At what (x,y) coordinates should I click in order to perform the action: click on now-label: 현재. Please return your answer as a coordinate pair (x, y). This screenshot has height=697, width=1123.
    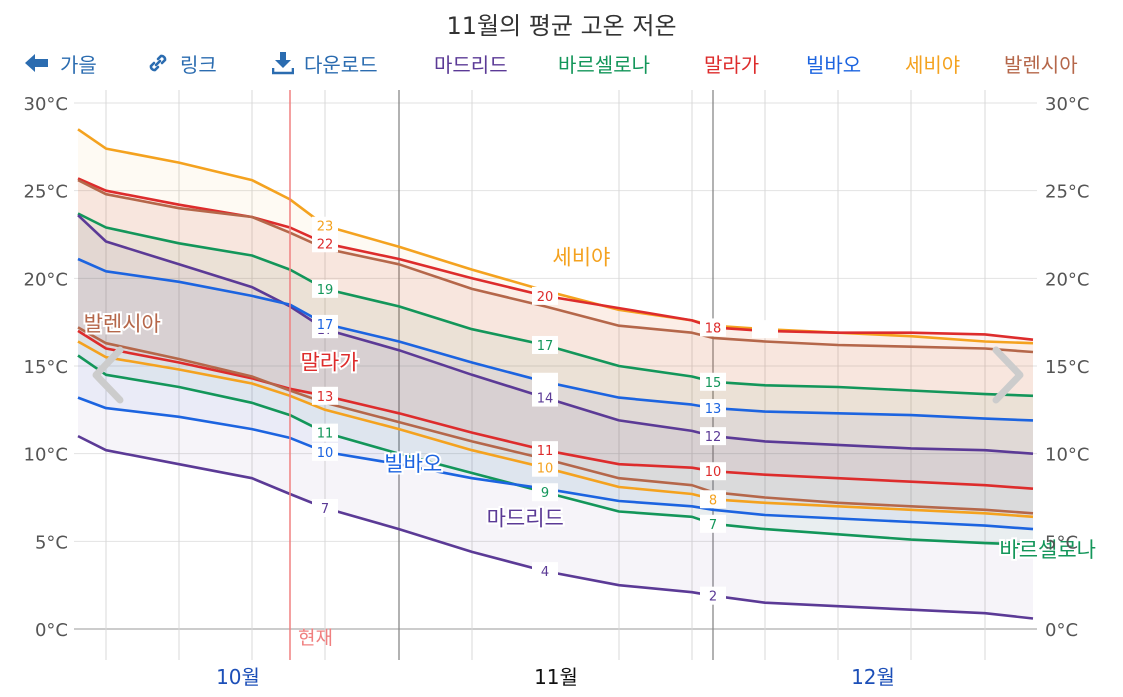
    Looking at the image, I should click on (315, 638).